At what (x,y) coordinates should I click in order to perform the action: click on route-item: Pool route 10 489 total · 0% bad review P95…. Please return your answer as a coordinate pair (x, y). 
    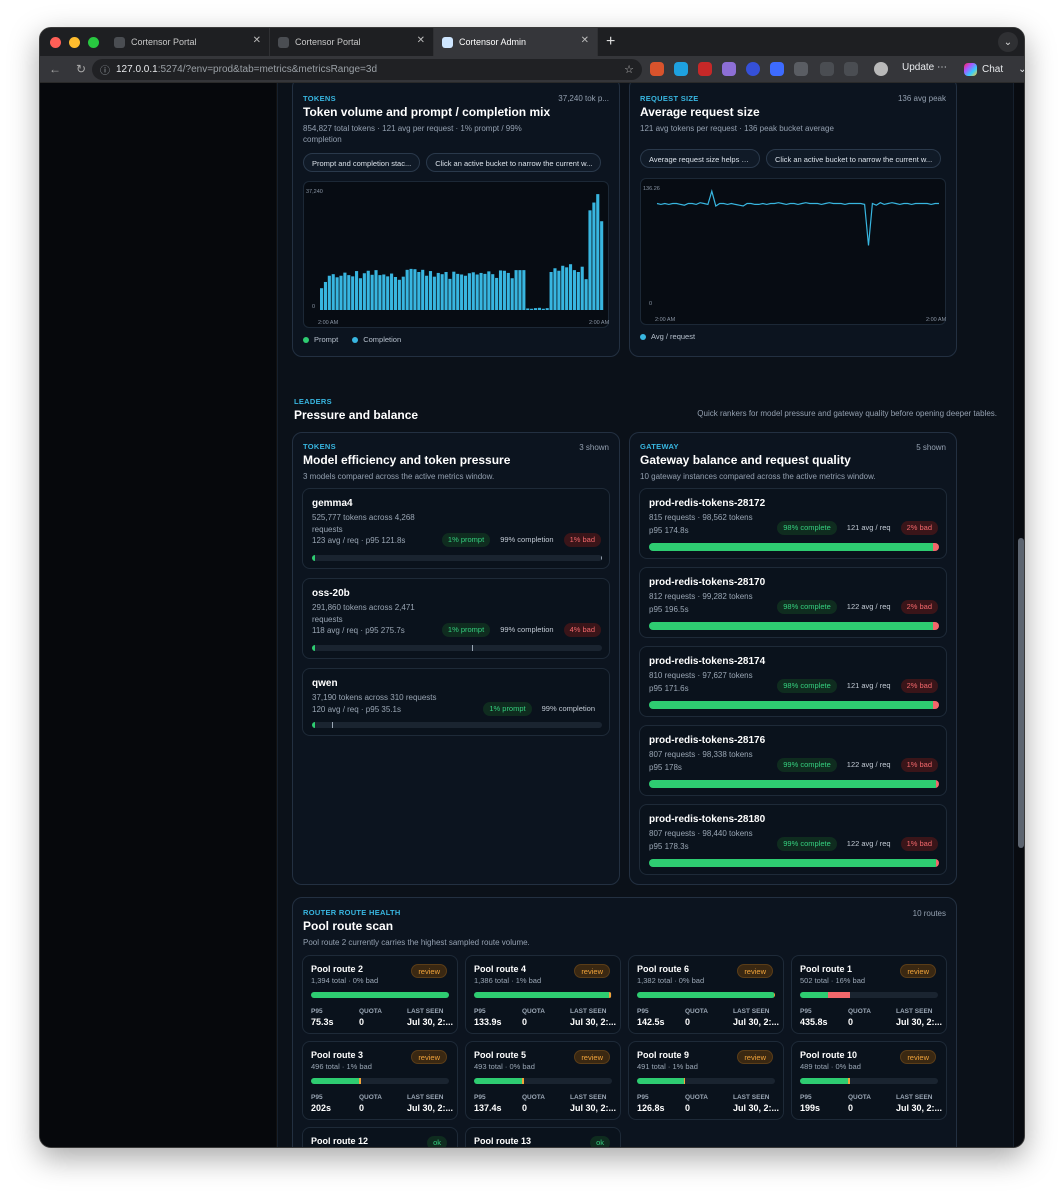
    Looking at the image, I should click on (869, 1080).